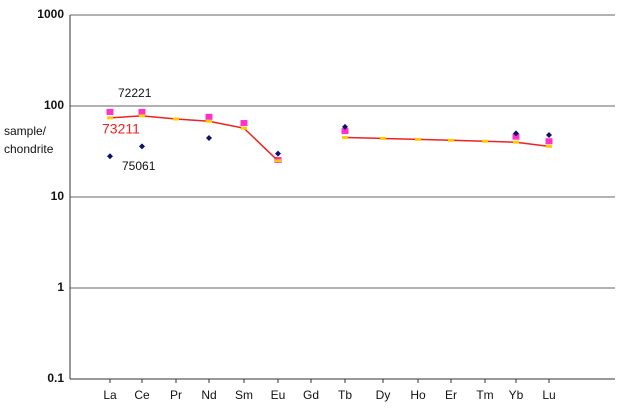 This screenshot has height=408, width=621. I want to click on series-line, so click(329, 138).